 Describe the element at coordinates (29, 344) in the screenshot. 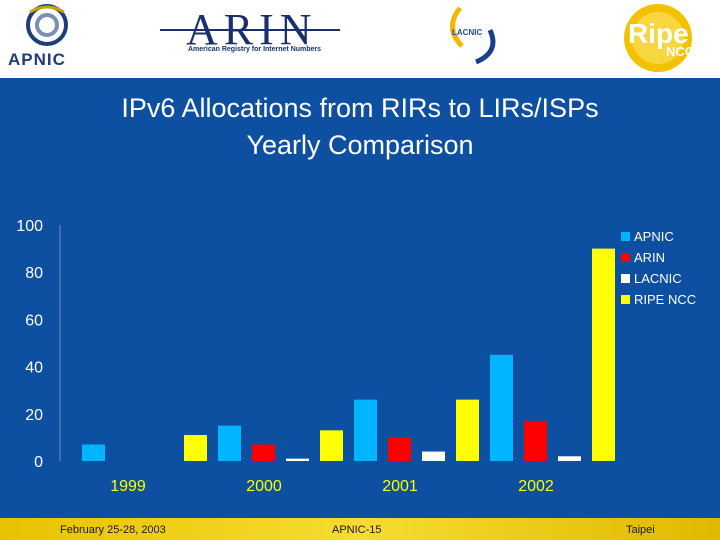

I see `y-tick-labels: 0 20 40 60 80 100` at that location.